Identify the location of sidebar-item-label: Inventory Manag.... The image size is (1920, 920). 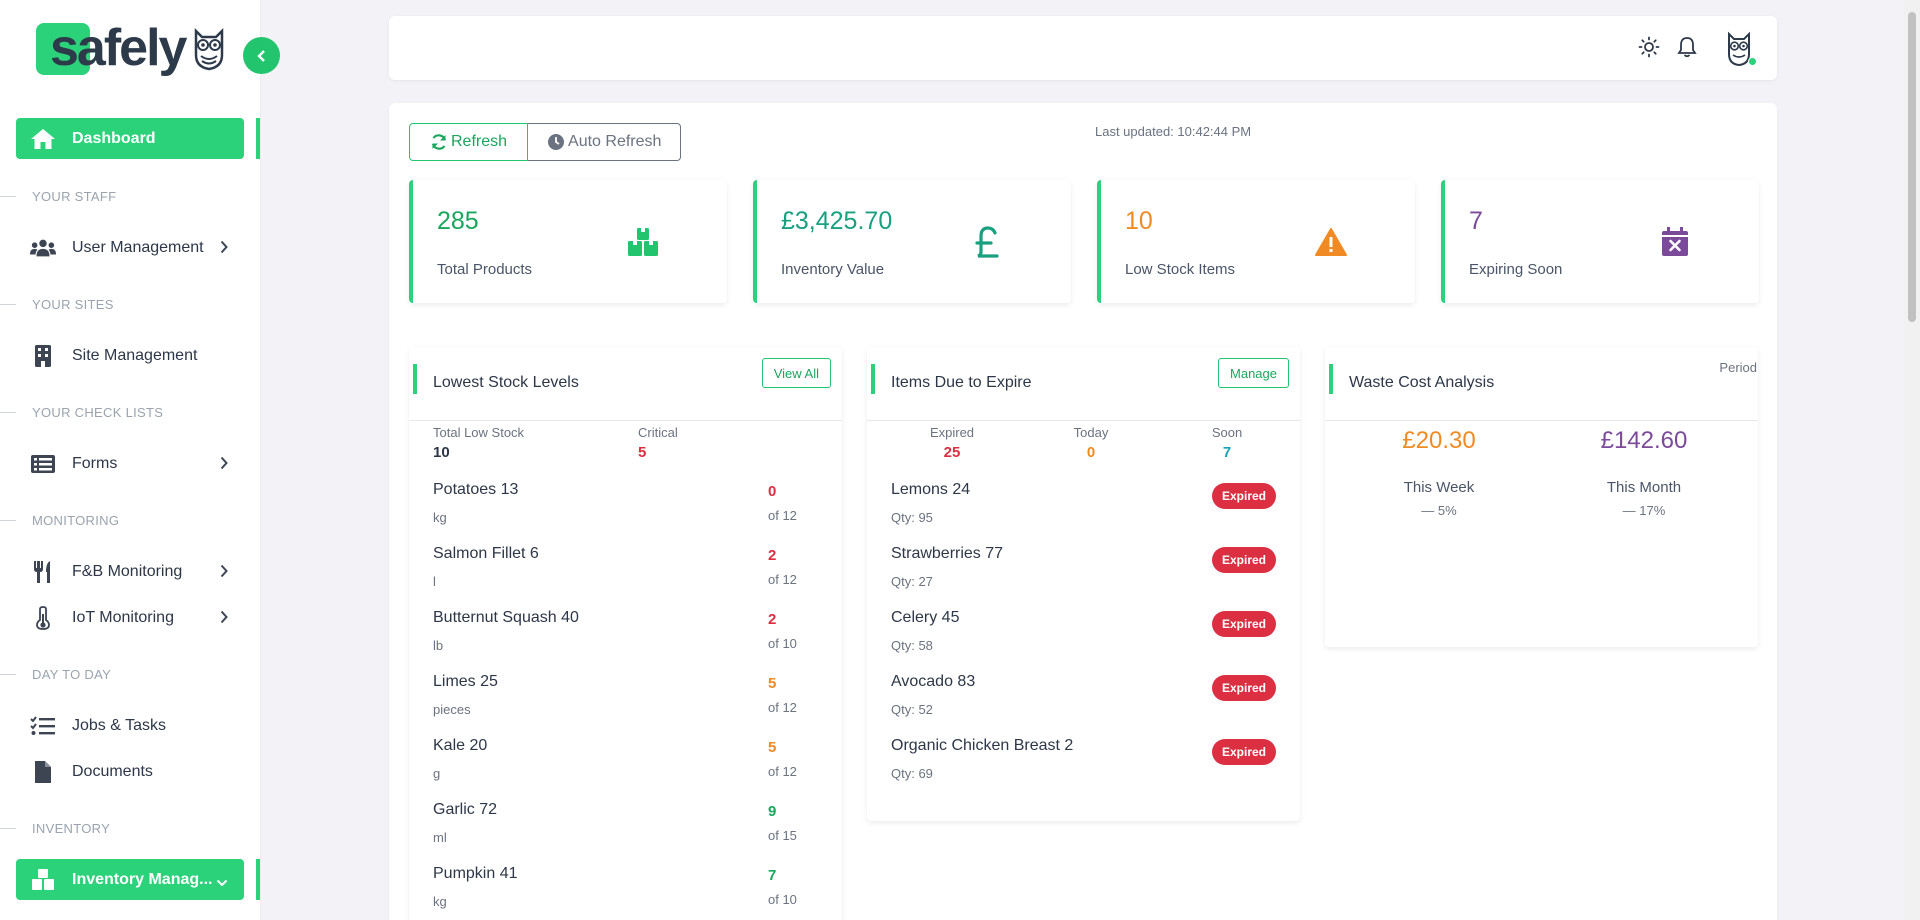
(142, 879).